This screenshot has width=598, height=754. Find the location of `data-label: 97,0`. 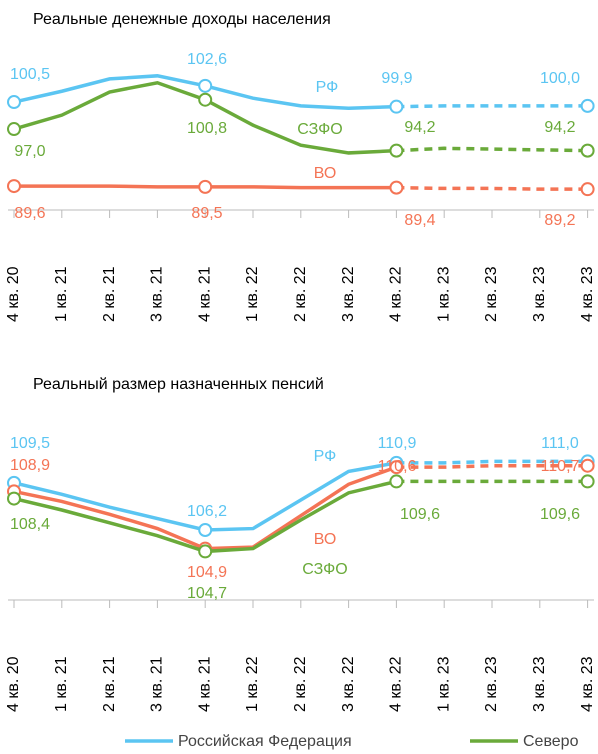

data-label: 97,0 is located at coordinates (29, 151).